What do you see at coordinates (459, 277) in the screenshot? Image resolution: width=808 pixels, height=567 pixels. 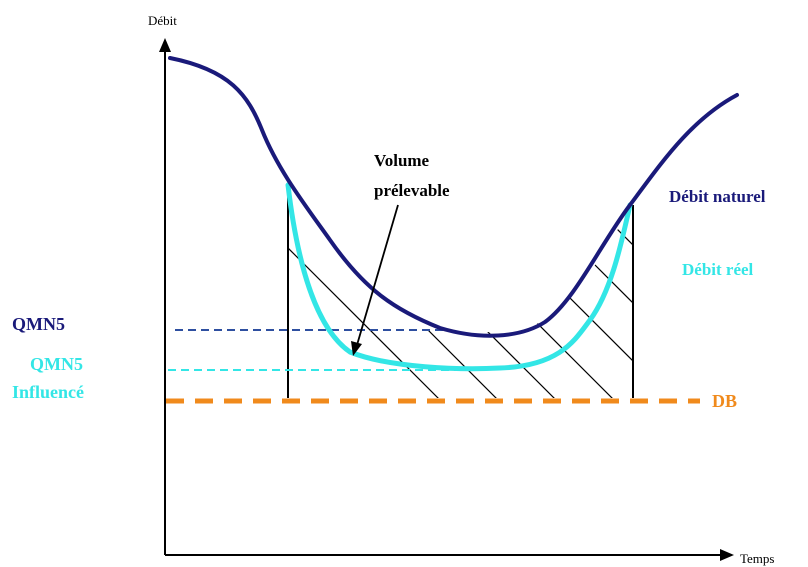 I see `debit-reel-curve` at bounding box center [459, 277].